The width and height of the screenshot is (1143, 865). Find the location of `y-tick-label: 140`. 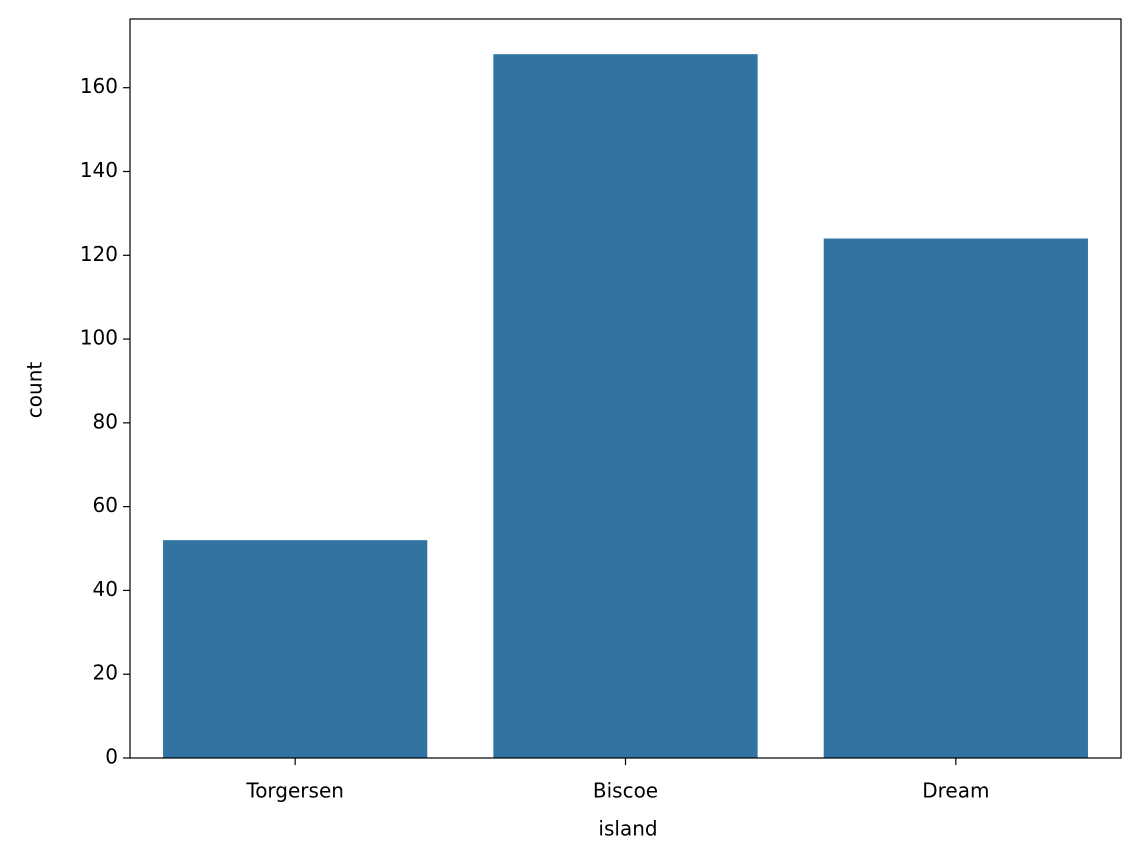

y-tick-label: 140 is located at coordinates (99, 170).